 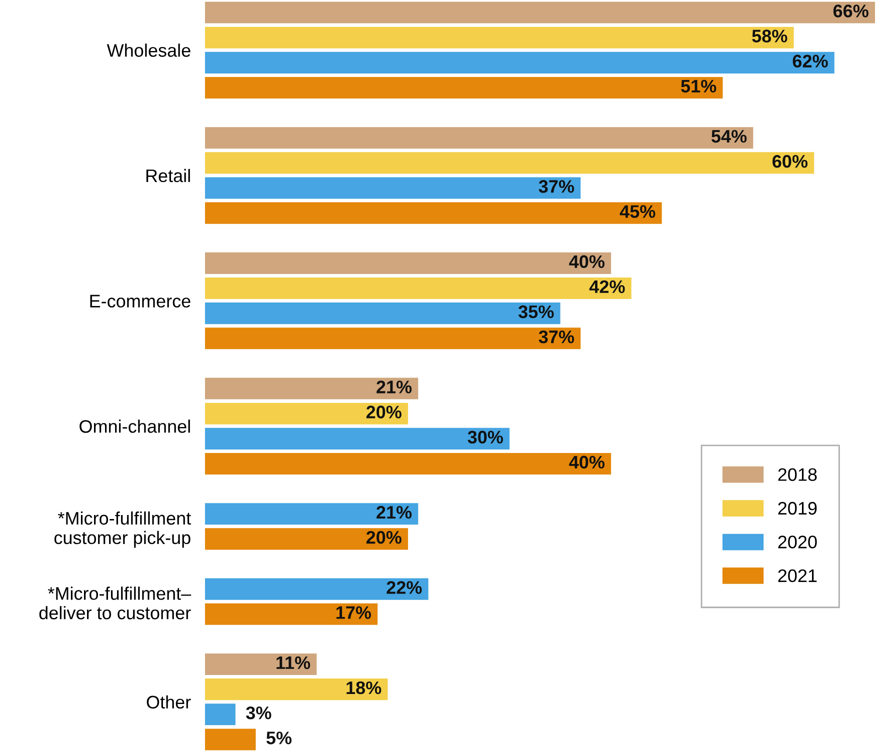 What do you see at coordinates (404, 587) in the screenshot?
I see `data-label: 22%` at bounding box center [404, 587].